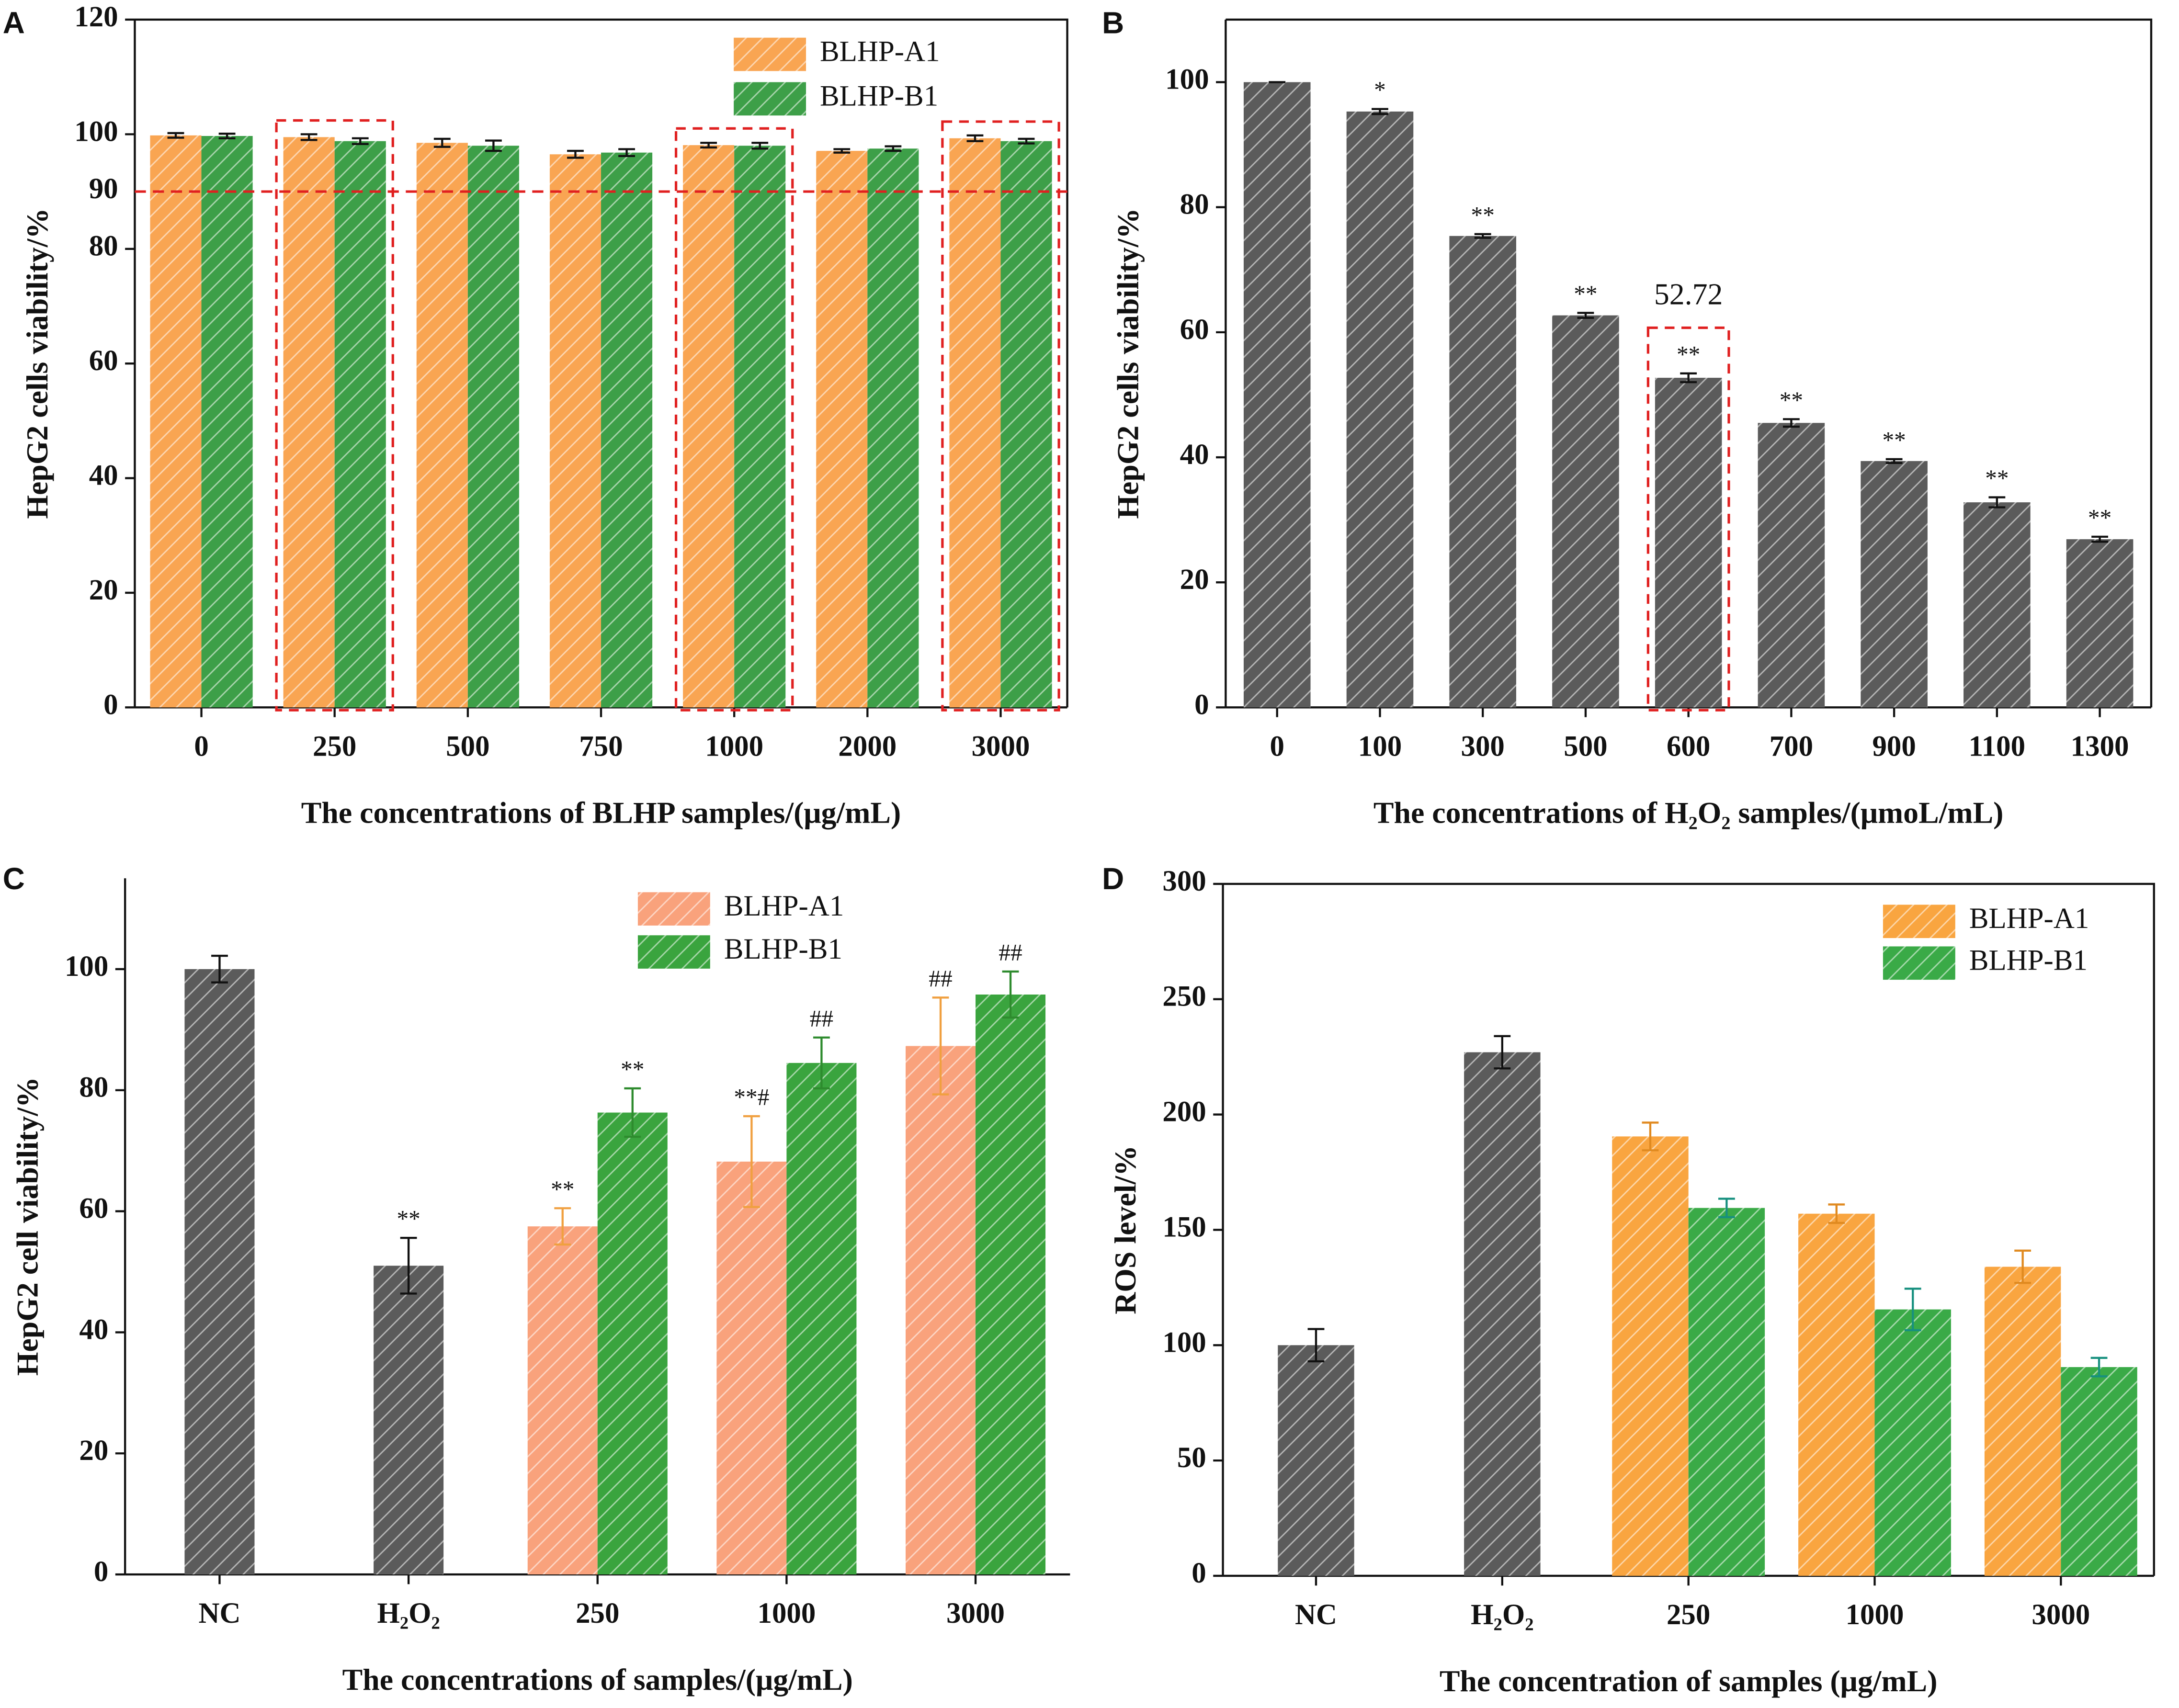  I want to click on y-tick-label: 60, so click(1194, 330).